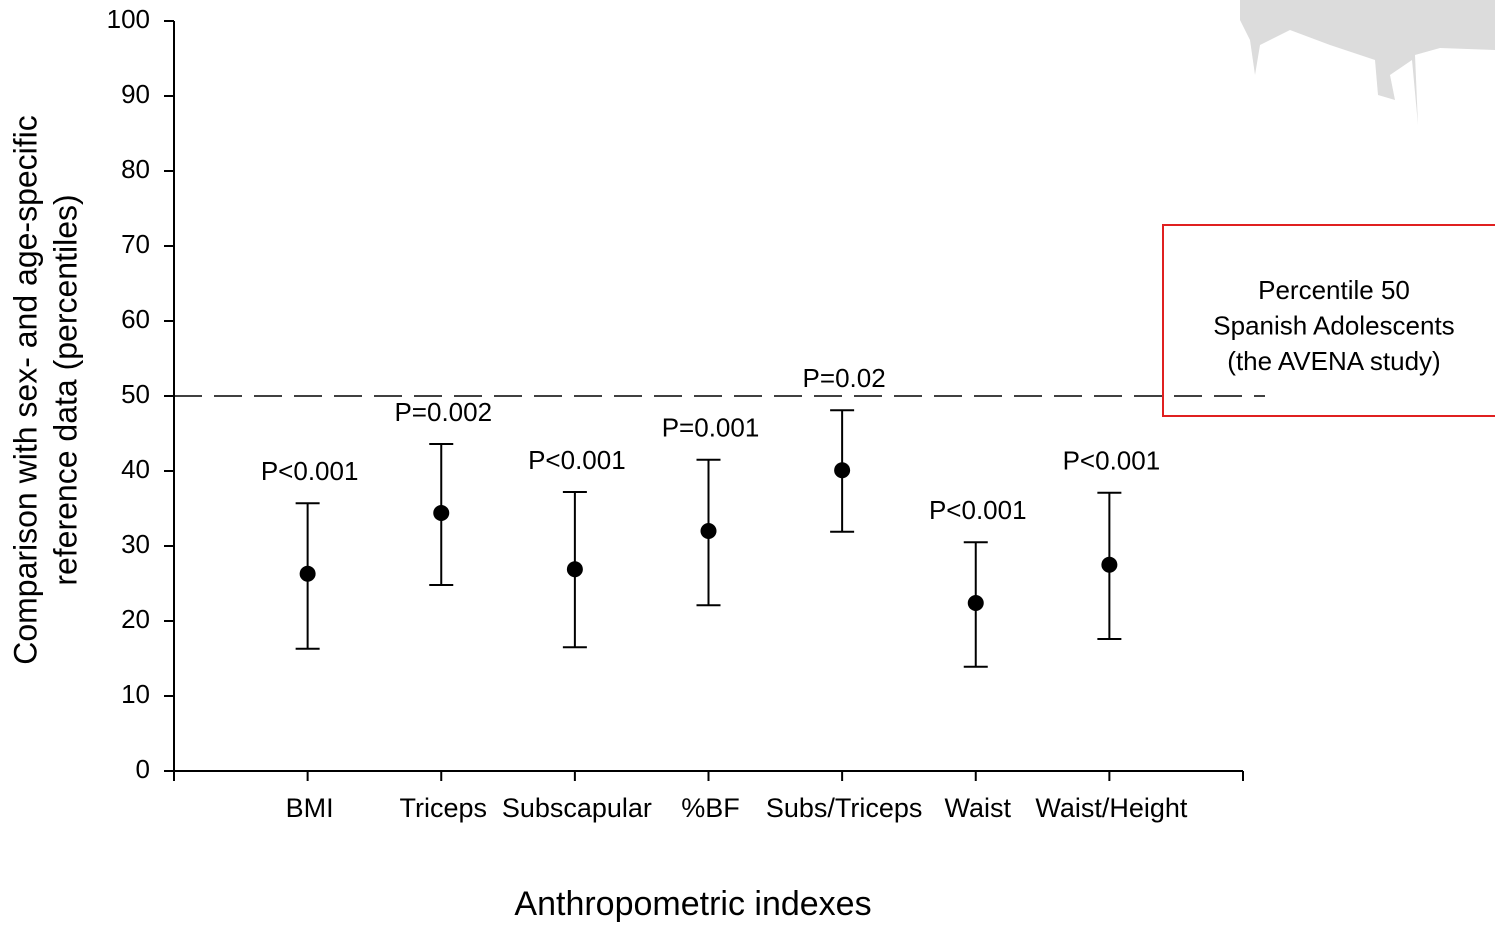 This screenshot has width=1495, height=925. I want to click on x-tick-label: BMI, so click(310, 808).